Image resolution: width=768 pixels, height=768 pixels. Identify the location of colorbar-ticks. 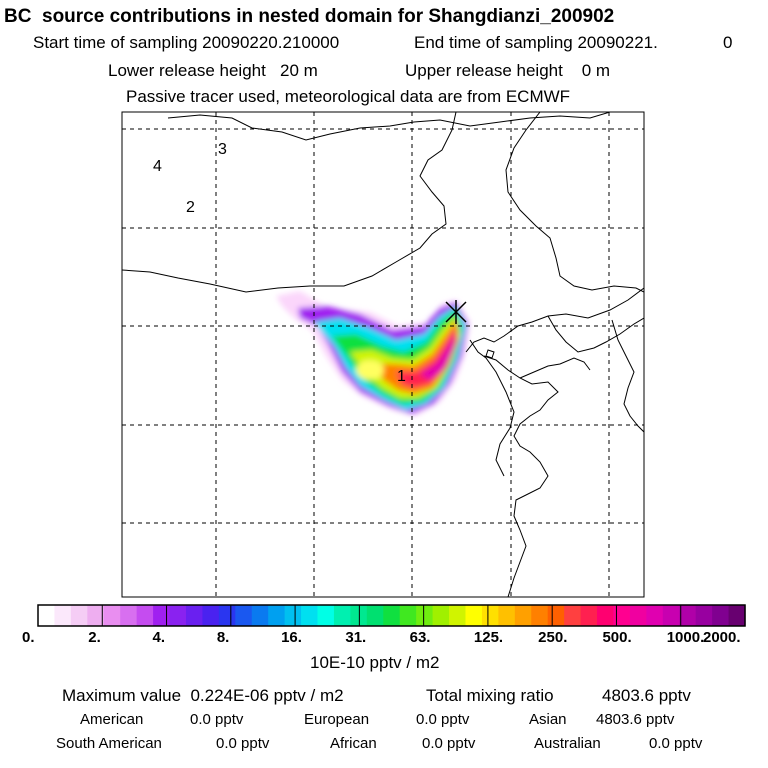
(391, 615).